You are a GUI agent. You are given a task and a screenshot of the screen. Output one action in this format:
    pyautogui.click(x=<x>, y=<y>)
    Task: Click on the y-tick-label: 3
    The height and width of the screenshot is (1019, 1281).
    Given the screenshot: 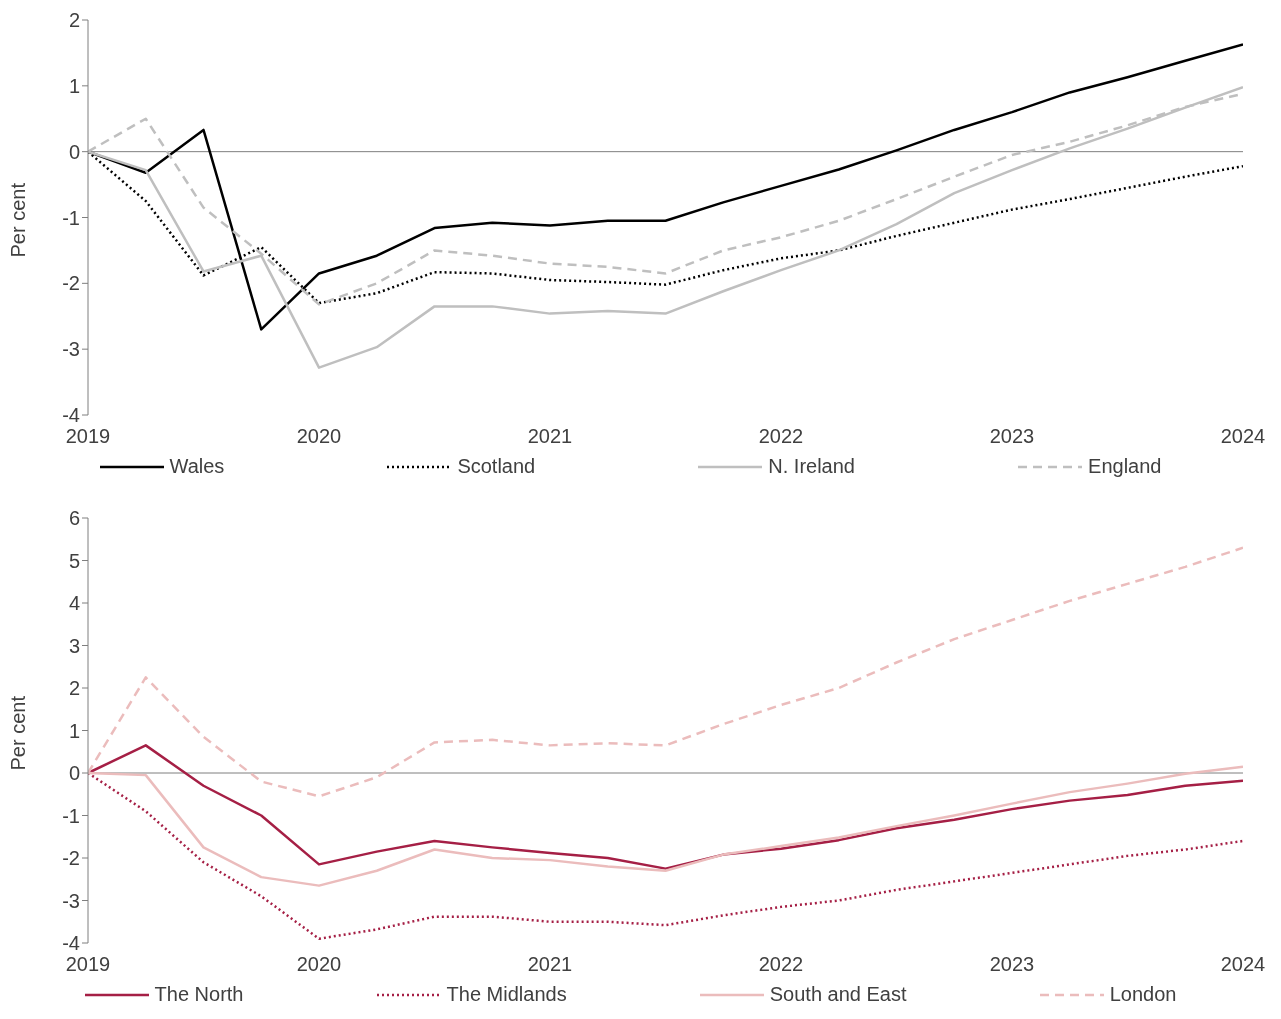 What is the action you would take?
    pyautogui.click(x=74, y=645)
    